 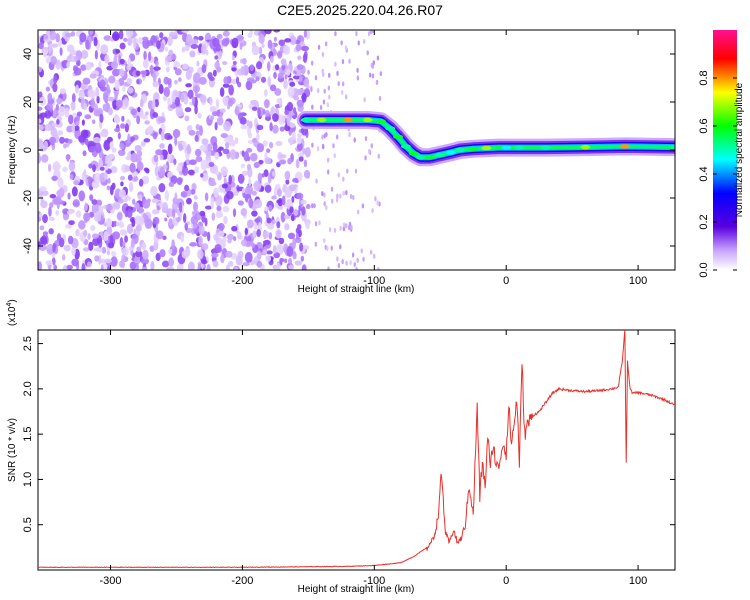 I want to click on x-tick-label: 0, so click(x=506, y=281).